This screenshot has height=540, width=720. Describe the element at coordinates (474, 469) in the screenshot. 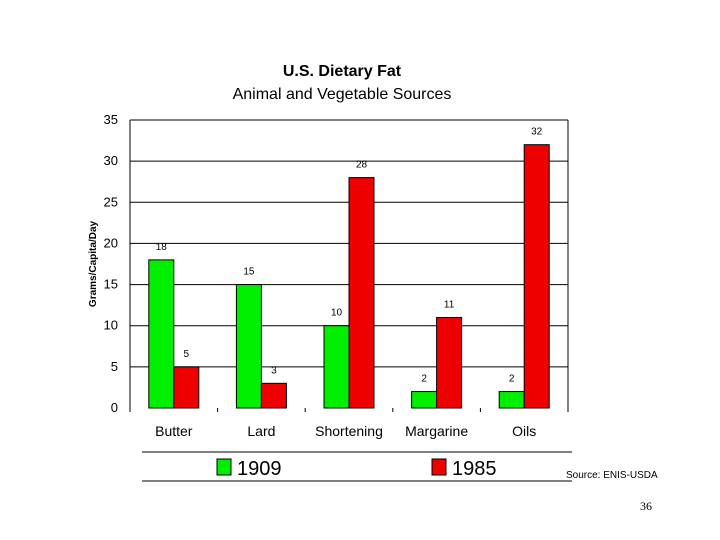

I see `legend-label-1985: 1985` at that location.